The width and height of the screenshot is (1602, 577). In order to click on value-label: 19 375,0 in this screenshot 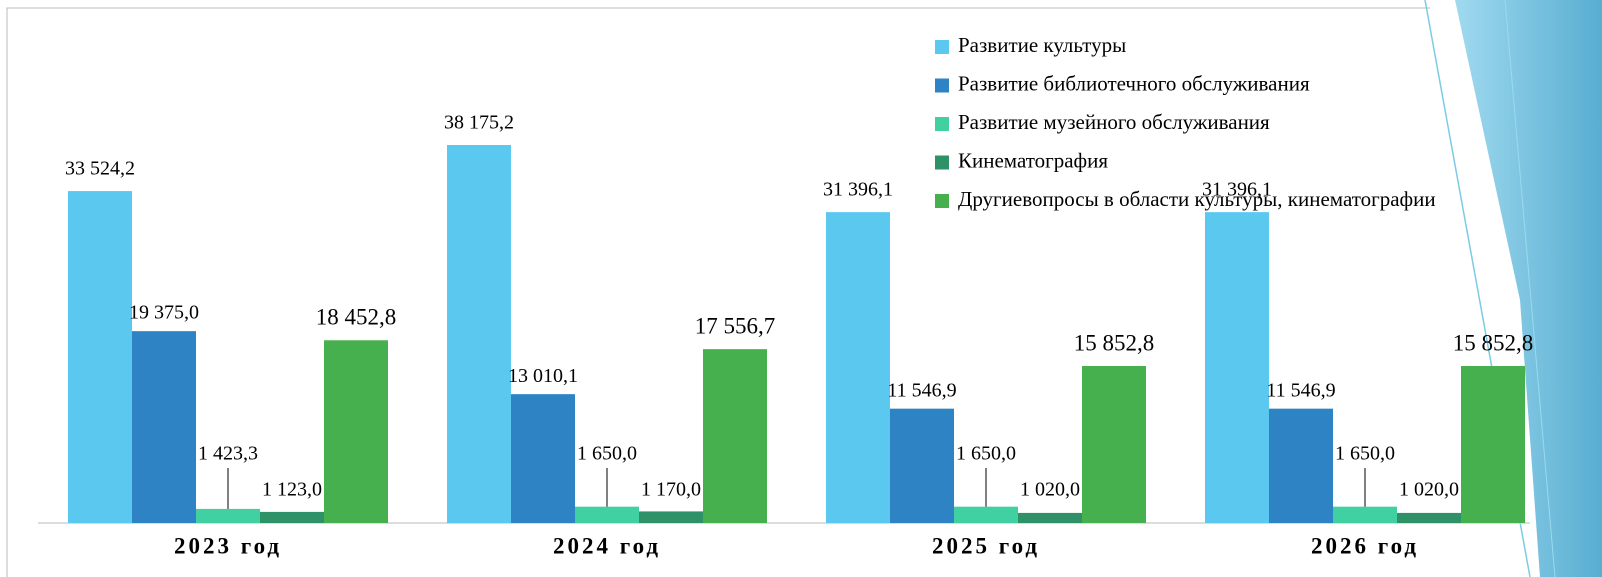, I will do `click(164, 313)`.